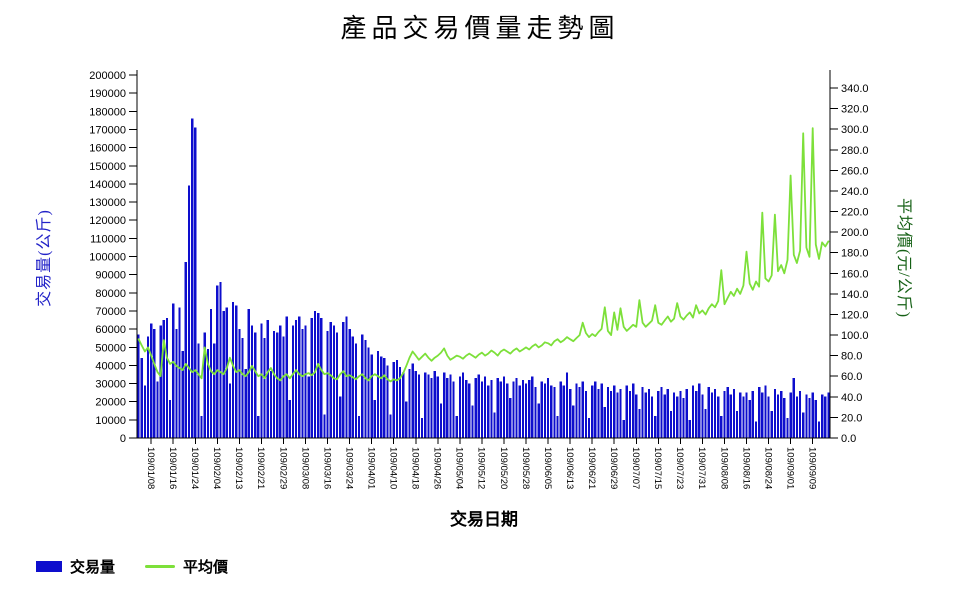 This screenshot has height=600, width=960. Describe the element at coordinates (767, 468) in the screenshot. I see `x-axis-tick-label: 109/08/24` at that location.